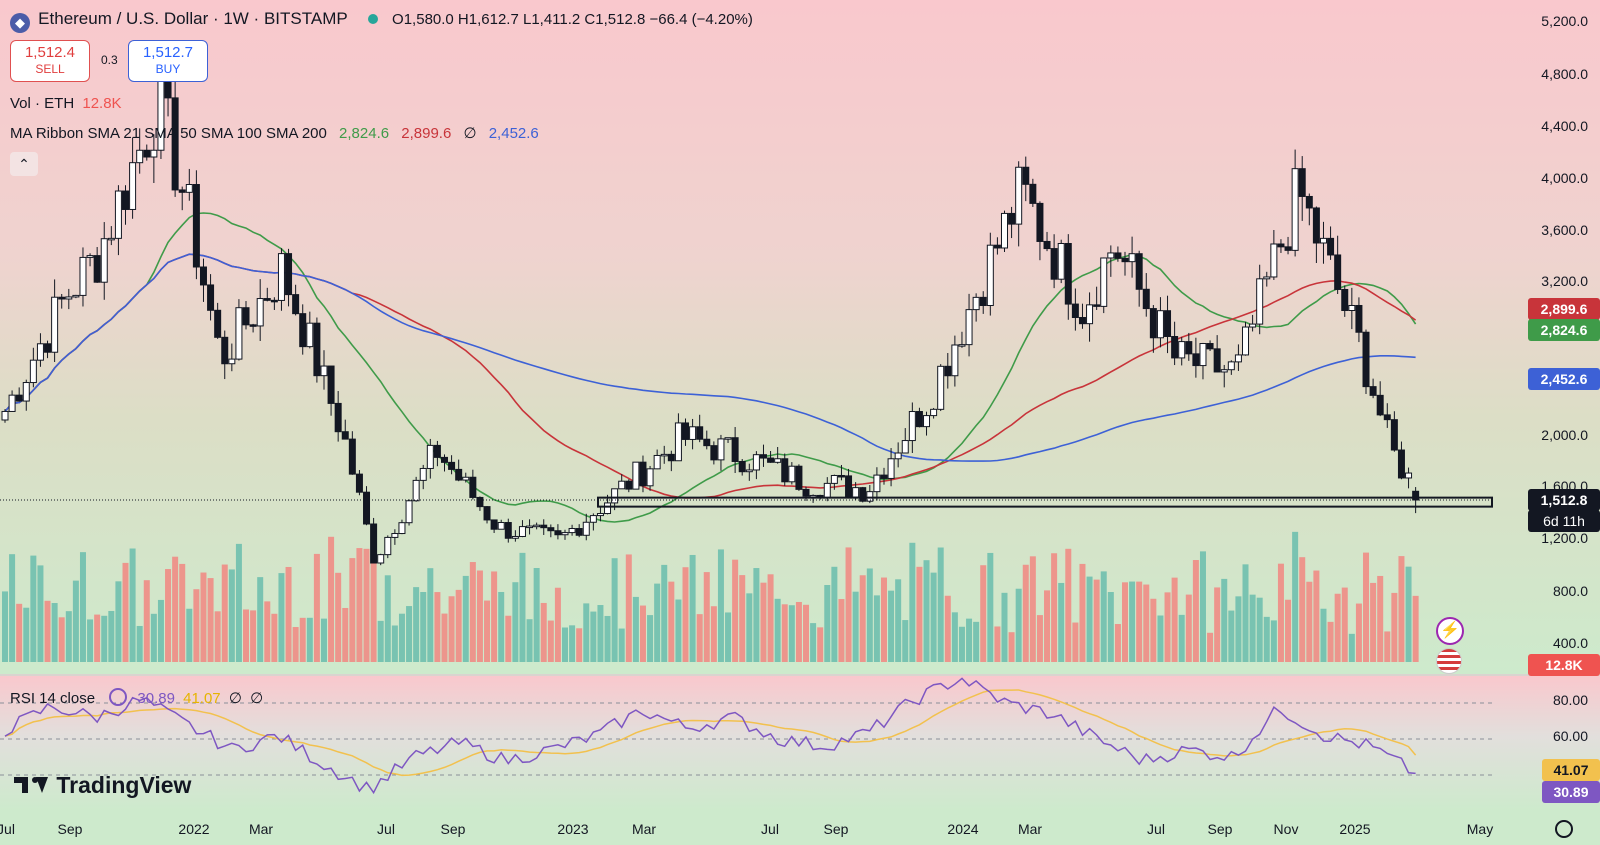  Describe the element at coordinates (168, 61) in the screenshot. I see `buy-button: 1,512.7 BUY` at that location.